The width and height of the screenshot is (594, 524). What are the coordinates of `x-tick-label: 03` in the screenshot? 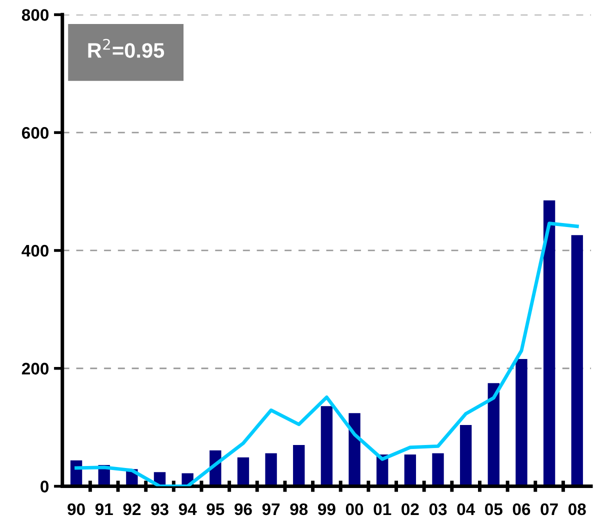 It's located at (438, 509).